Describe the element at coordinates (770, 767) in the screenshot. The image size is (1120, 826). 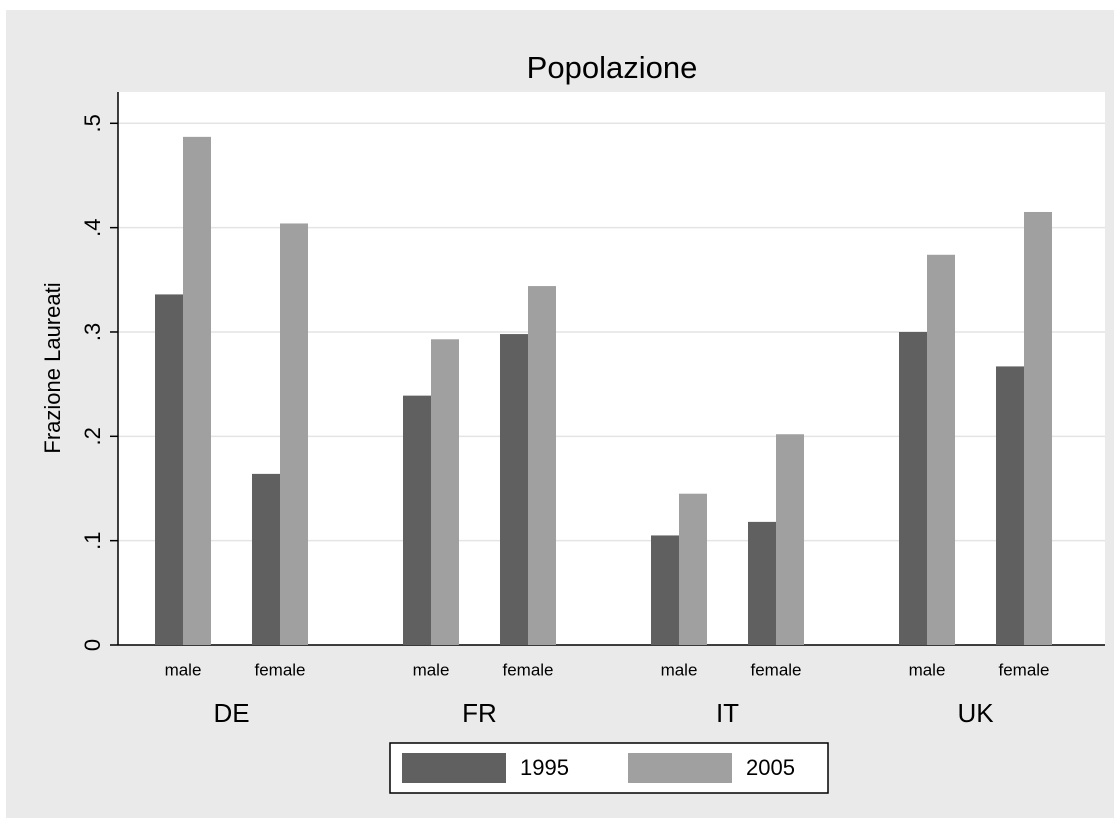
I see `legend-label: 2005` at that location.